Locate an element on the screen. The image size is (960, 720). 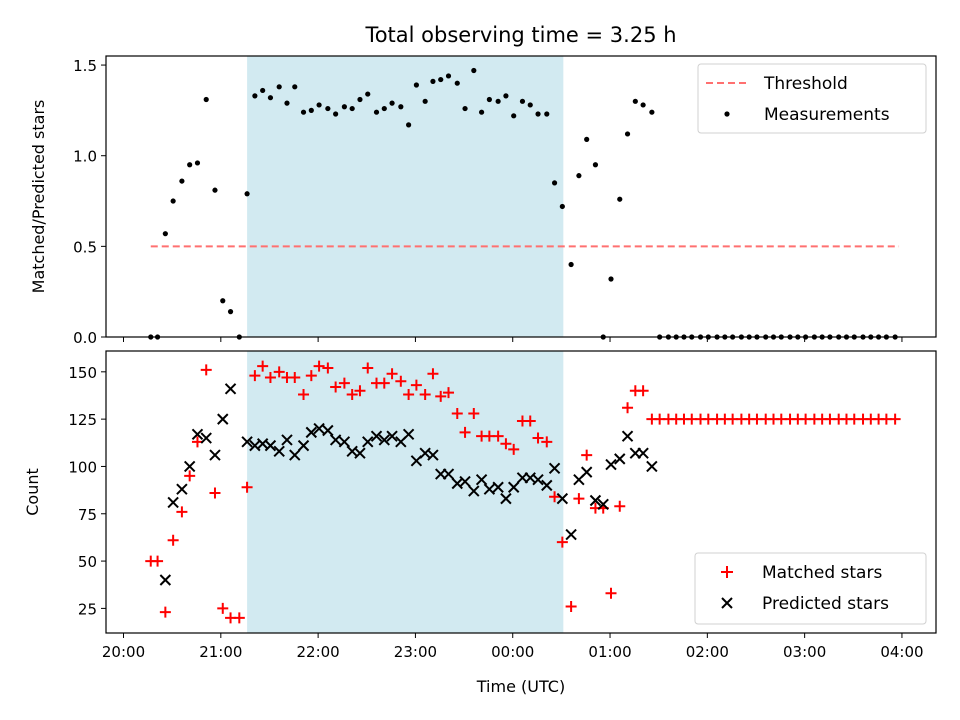
y-tick-label: 25 is located at coordinates (87, 609).